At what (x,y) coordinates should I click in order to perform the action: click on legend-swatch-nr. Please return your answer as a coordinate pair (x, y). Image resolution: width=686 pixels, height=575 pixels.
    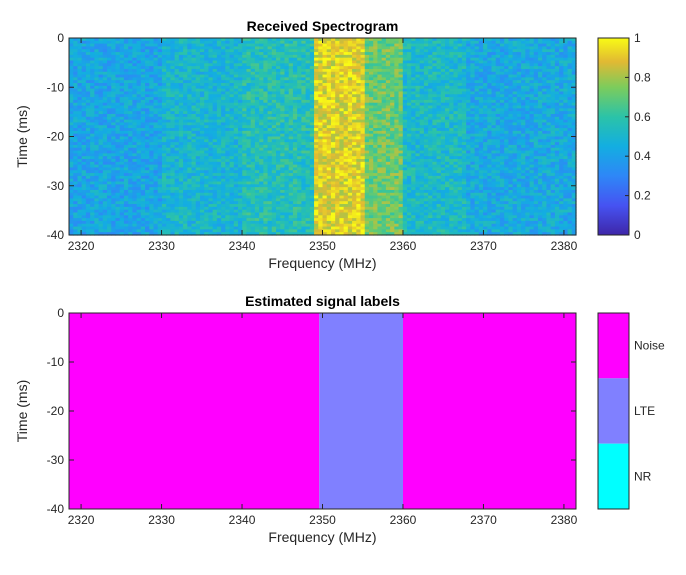
    Looking at the image, I should click on (613, 476).